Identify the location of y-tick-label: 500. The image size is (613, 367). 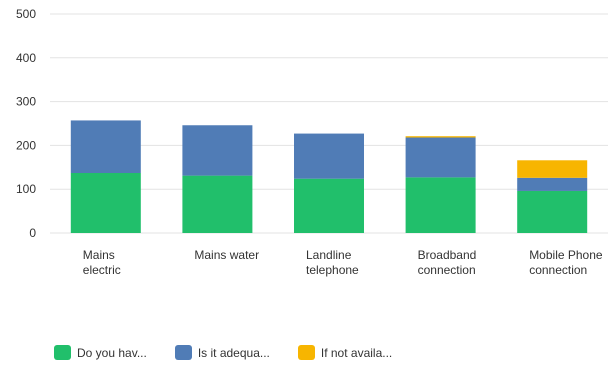
(26, 14).